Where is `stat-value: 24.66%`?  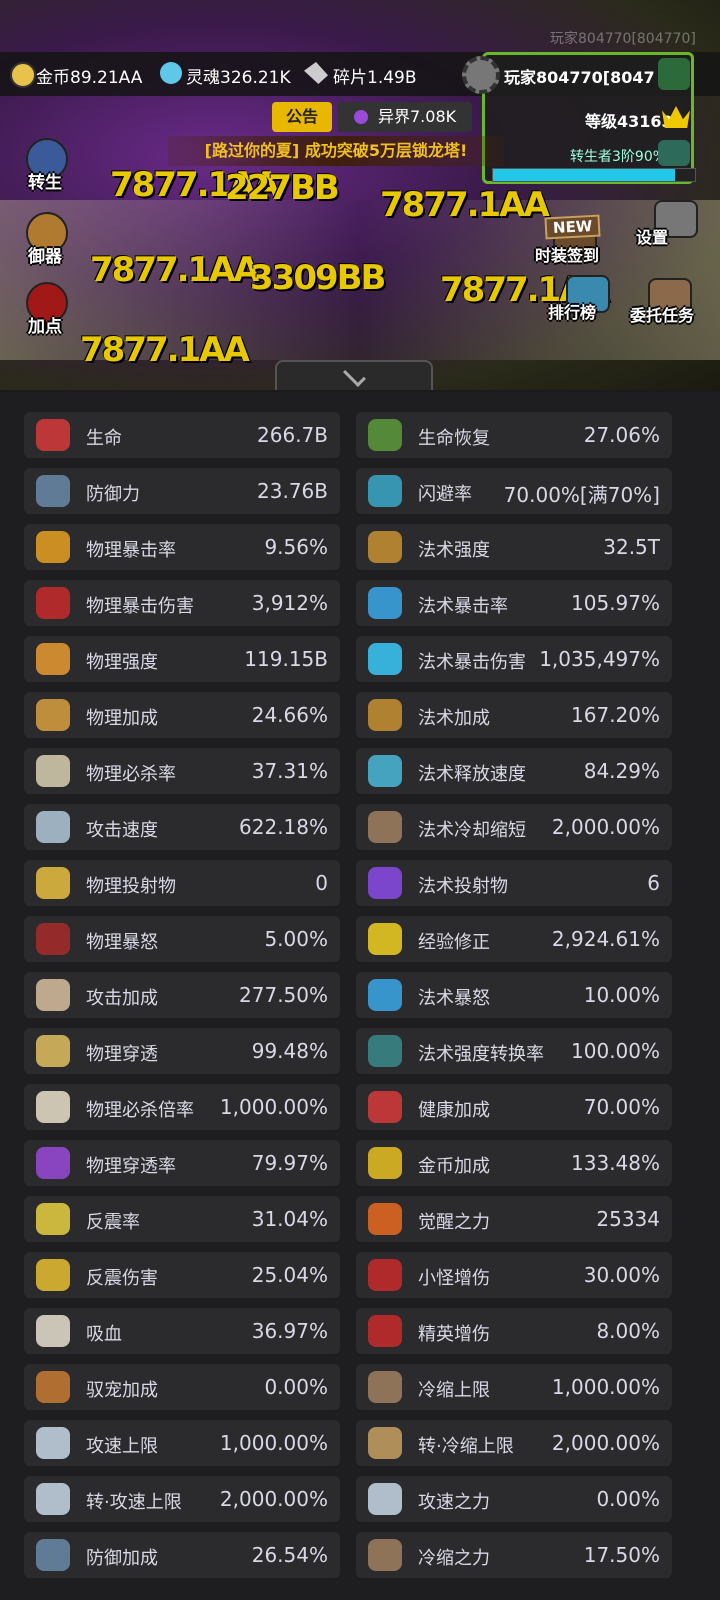
stat-value: 24.66% is located at coordinates (289, 715).